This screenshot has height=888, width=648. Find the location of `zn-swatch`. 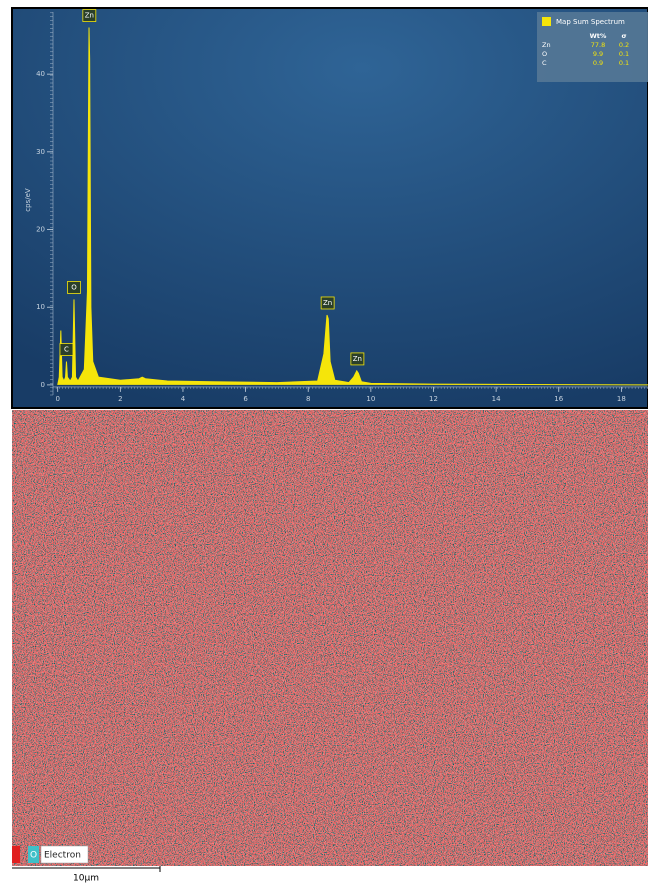

zn-swatch is located at coordinates (16, 854).